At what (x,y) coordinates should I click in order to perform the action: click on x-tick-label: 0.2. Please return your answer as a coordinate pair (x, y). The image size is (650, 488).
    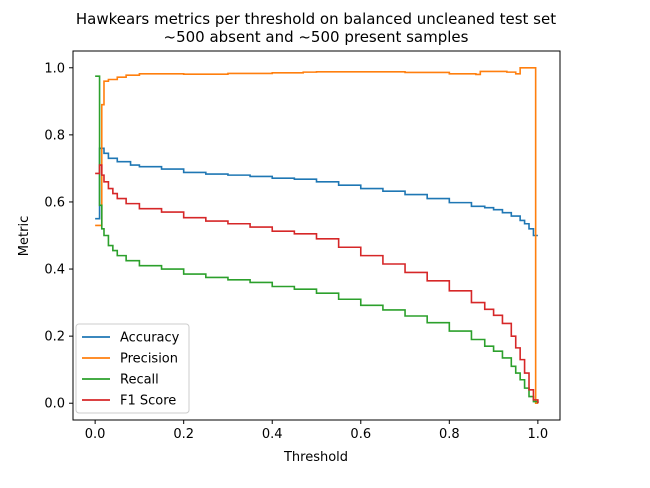
    Looking at the image, I should click on (183, 434).